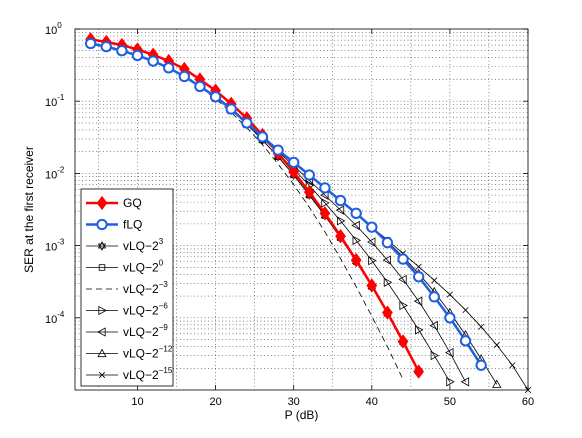 This screenshot has width=582, height=438. Describe the element at coordinates (145, 310) in the screenshot. I see `legend-label: vLQ−2−6` at that location.